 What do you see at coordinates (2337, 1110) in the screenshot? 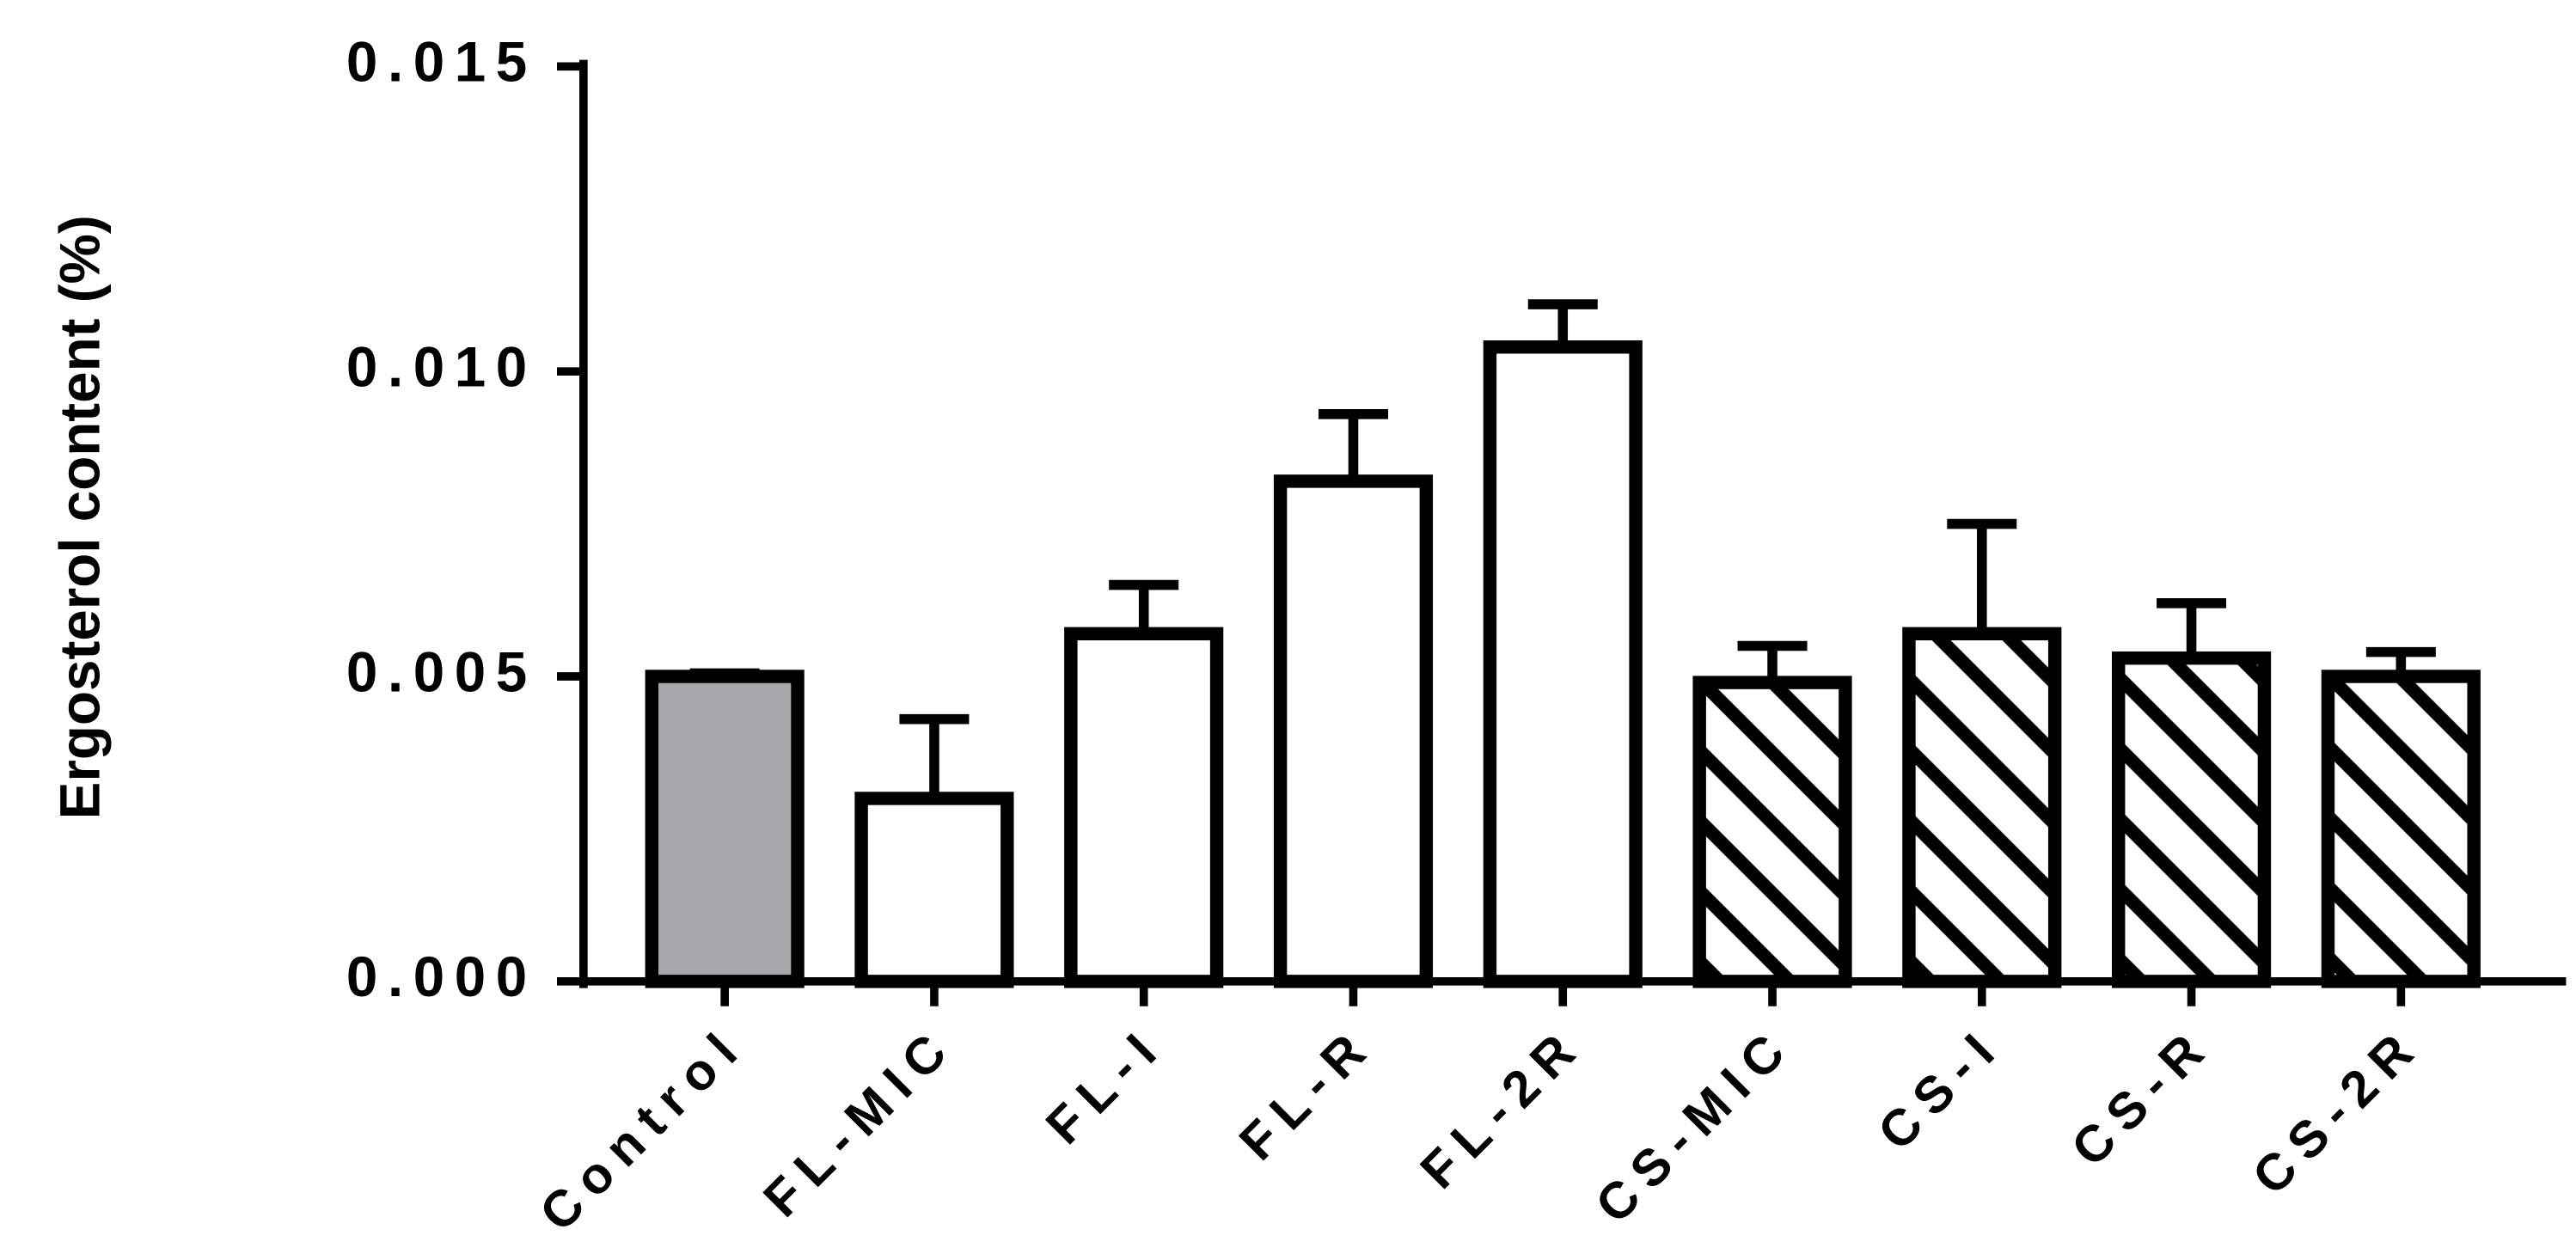
I see `x-tick-label: CS-2R` at bounding box center [2337, 1110].